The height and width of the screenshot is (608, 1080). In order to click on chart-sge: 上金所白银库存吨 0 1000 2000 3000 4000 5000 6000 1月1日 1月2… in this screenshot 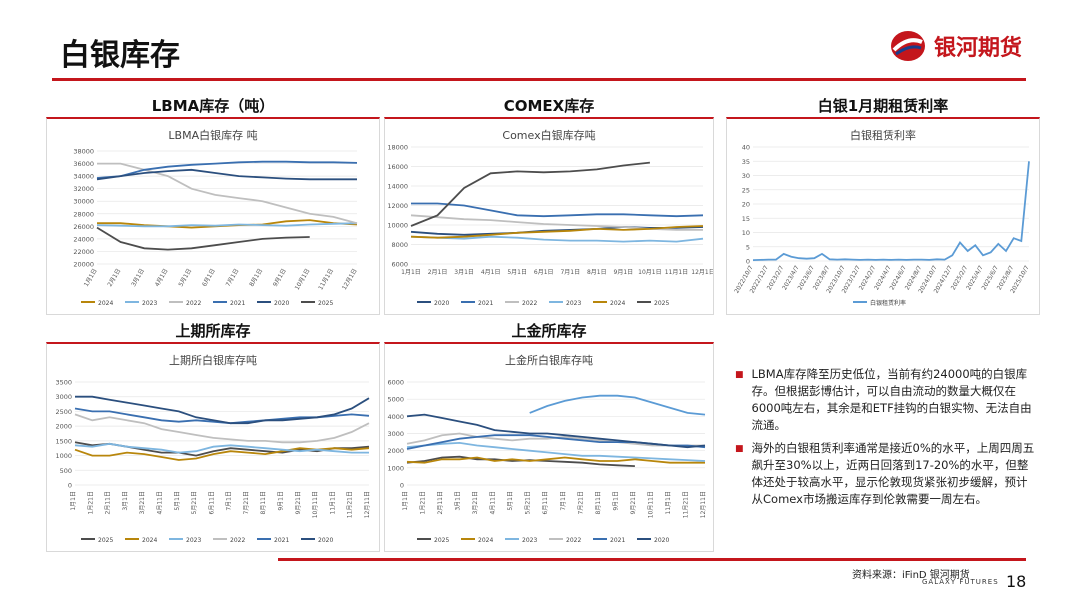, I will do `click(549, 447)`.